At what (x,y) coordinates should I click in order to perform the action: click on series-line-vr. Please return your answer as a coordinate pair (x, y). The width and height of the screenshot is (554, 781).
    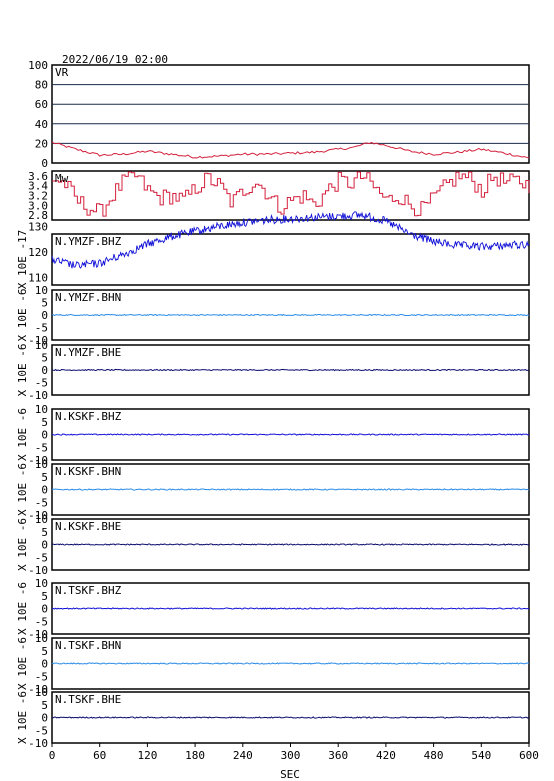
    Looking at the image, I should click on (290, 150).